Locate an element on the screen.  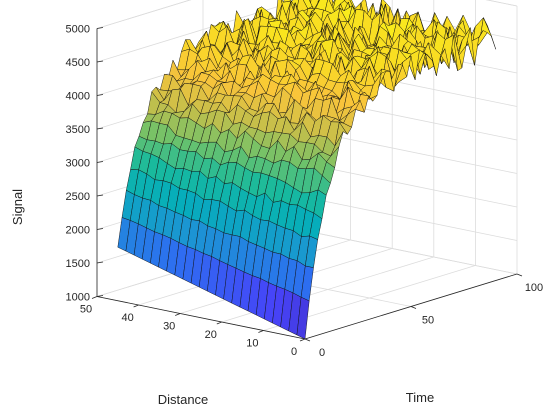
z-tick-label: 5000 is located at coordinates (78, 30).